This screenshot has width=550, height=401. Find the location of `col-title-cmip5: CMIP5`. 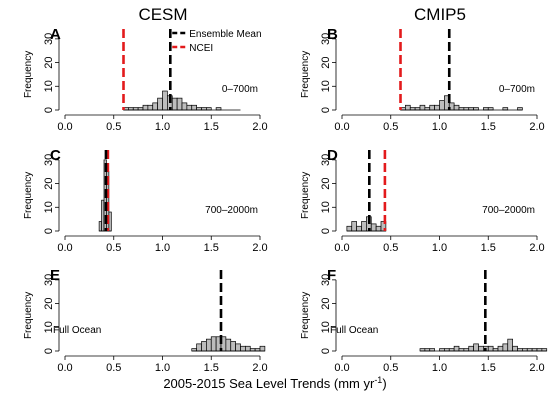

col-title-cmip5: CMIP5 is located at coordinates (440, 14).